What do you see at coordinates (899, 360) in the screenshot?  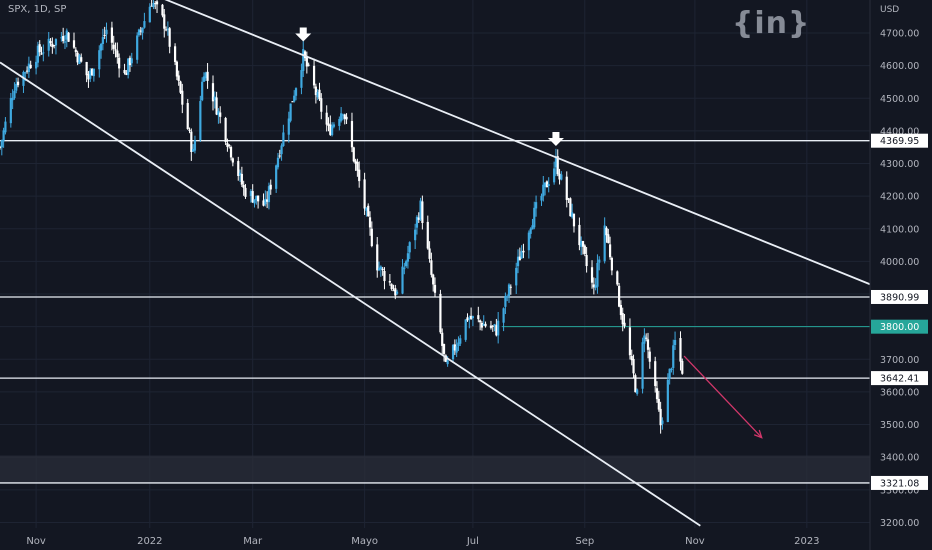 I see `y-tick-label: 3700.00` at bounding box center [899, 360].